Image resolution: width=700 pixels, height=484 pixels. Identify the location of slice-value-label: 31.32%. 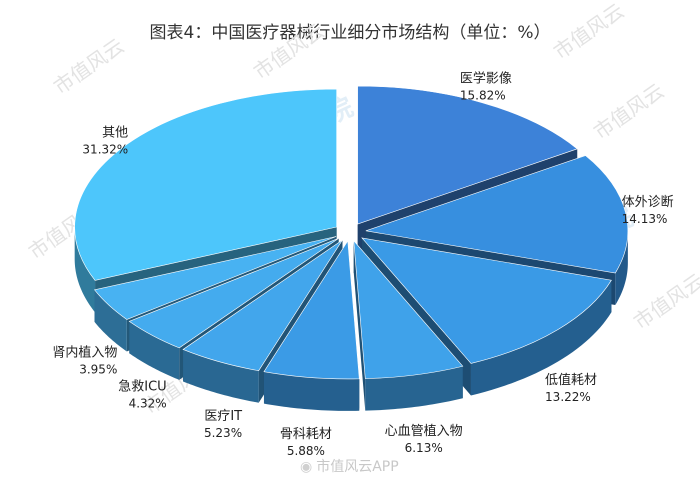
(105, 149).